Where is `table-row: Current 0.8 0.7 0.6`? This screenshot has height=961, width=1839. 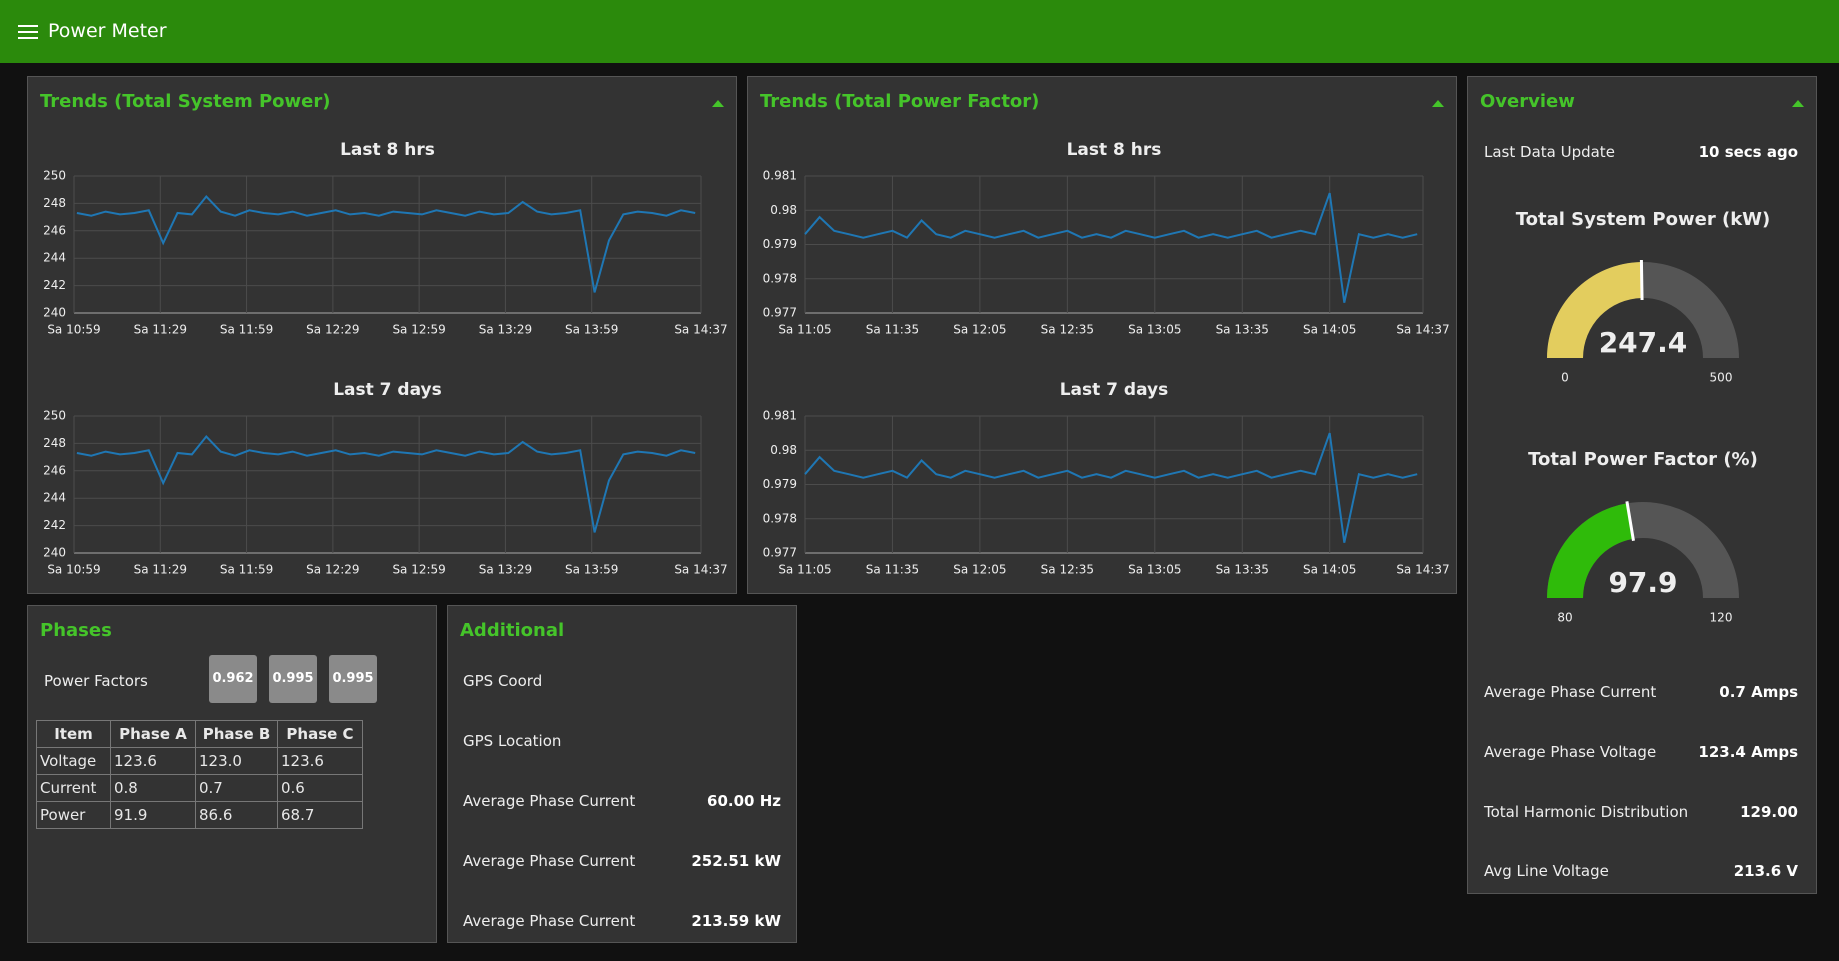 table-row: Current 0.8 0.7 0.6 is located at coordinates (199, 788).